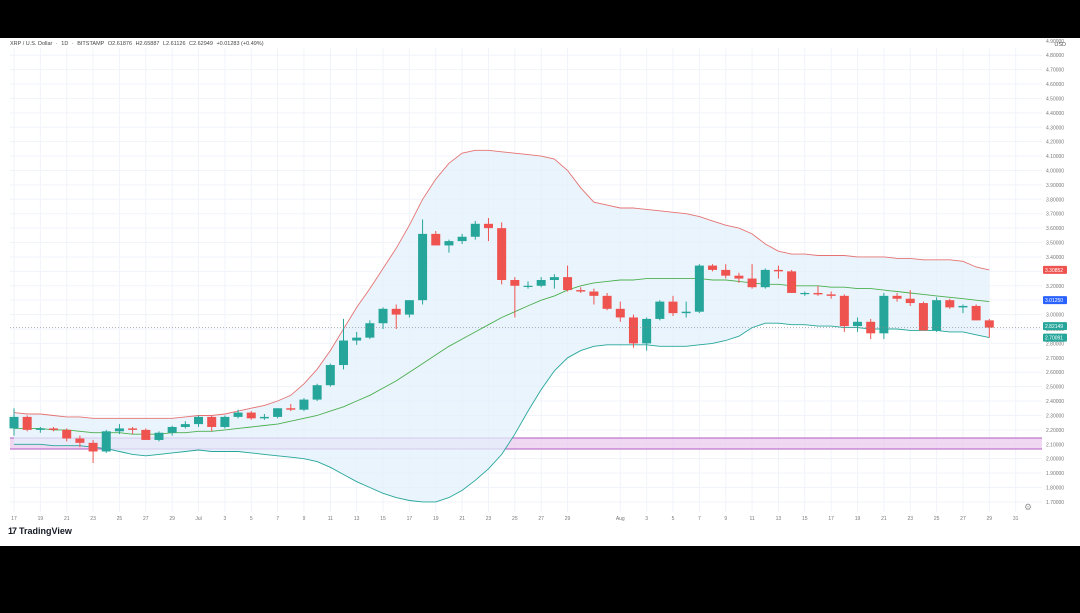  Describe the element at coordinates (1055, 171) in the screenshot. I see `y-tick-label: 4.00000` at that location.